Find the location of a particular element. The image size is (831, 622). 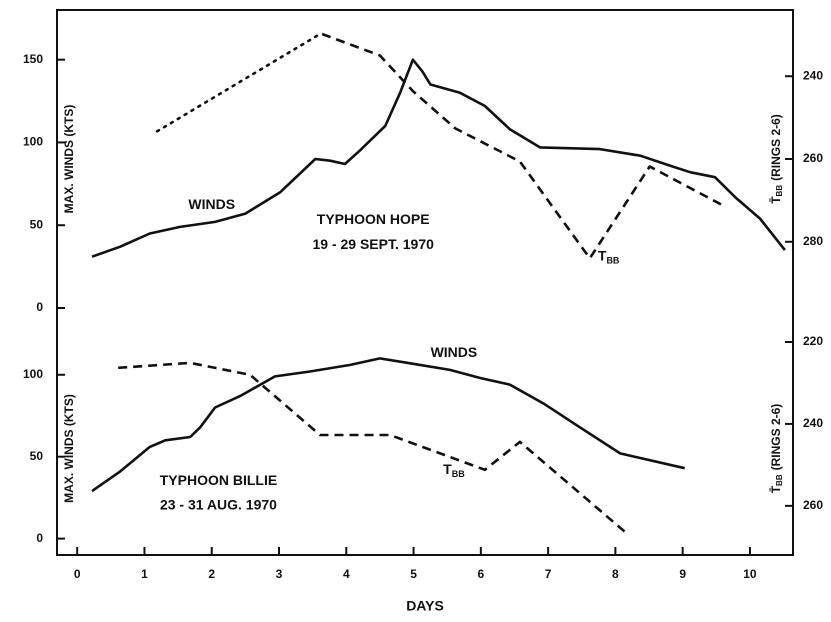

x-tick-label: 3 is located at coordinates (279, 574).